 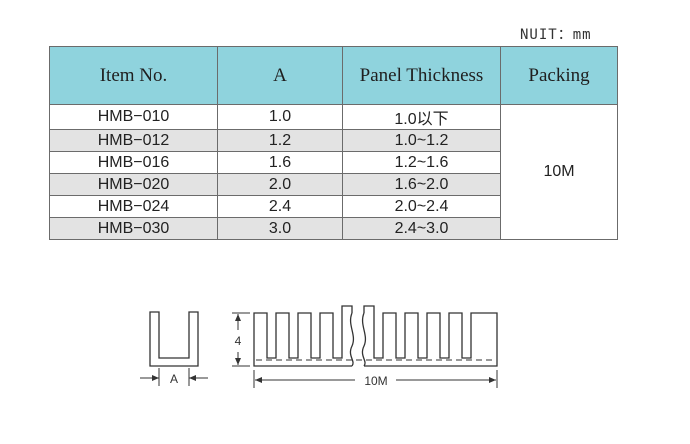 What do you see at coordinates (133, 140) in the screenshot?
I see `cell-item: HMB−012` at bounding box center [133, 140].